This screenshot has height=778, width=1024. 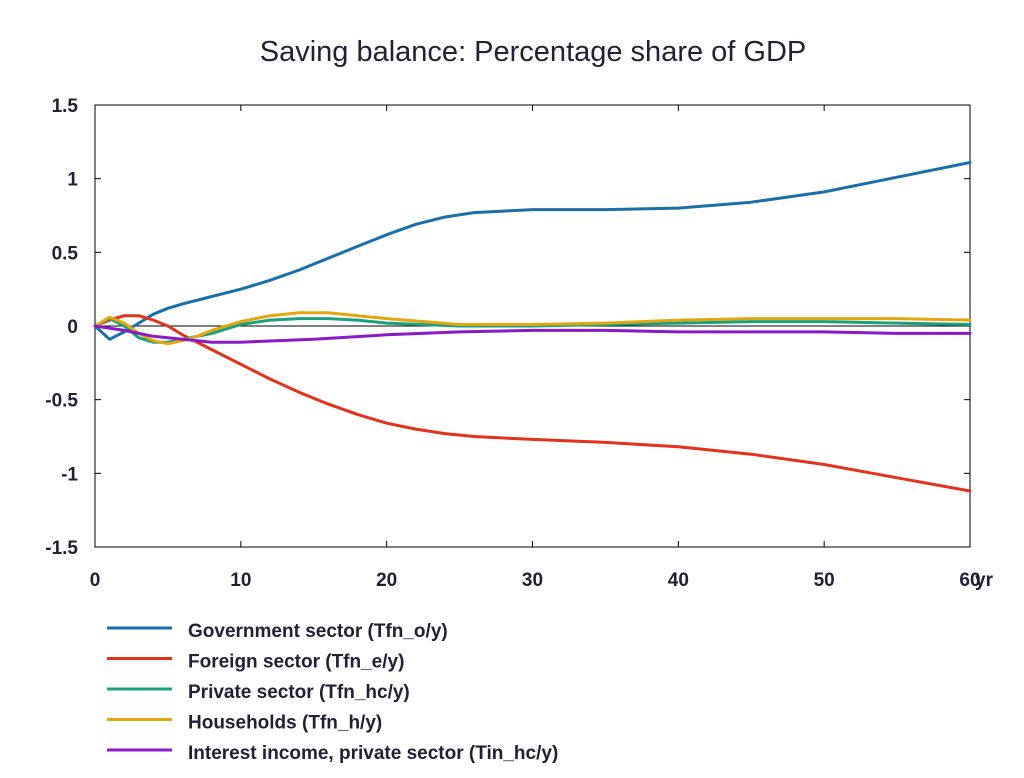 What do you see at coordinates (61, 401) in the screenshot?
I see `y-tick-label: -0.5` at bounding box center [61, 401].